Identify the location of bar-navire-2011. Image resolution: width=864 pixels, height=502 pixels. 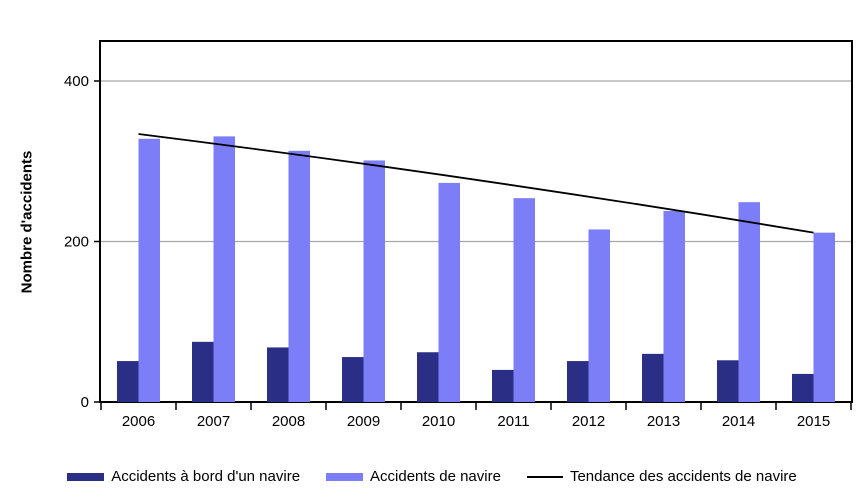
(524, 300).